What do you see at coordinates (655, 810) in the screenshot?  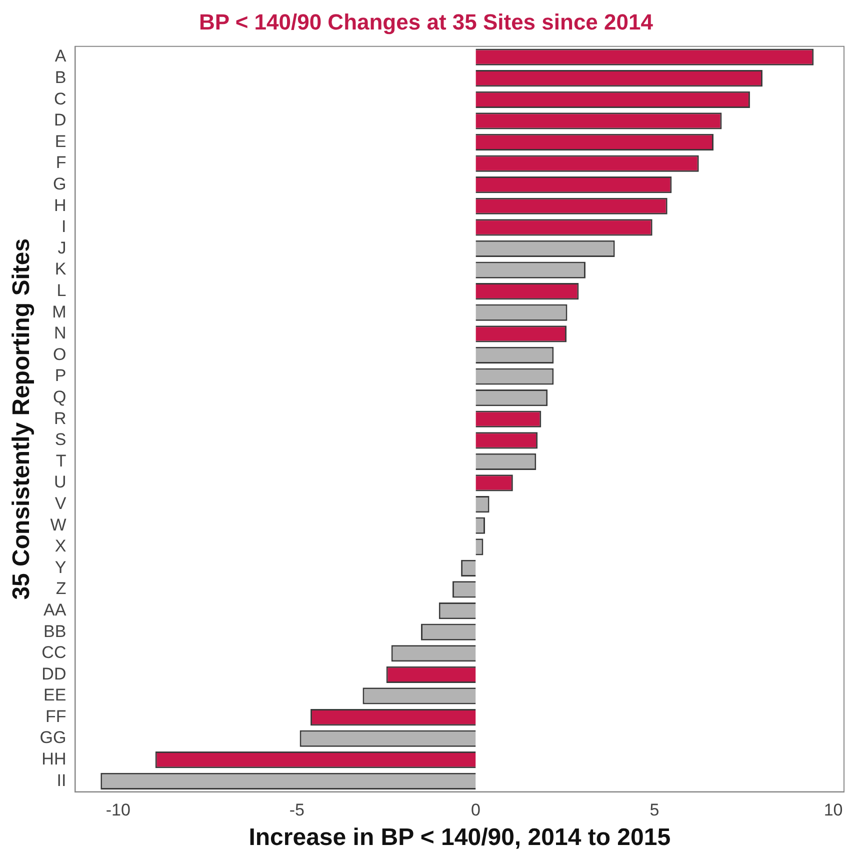 I see `x-tick-label: 5` at bounding box center [655, 810].